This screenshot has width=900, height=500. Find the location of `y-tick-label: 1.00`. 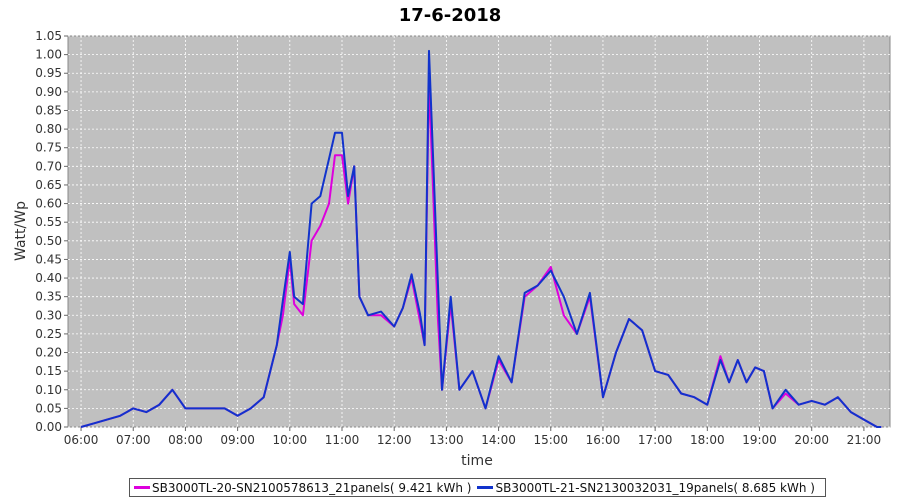

y-tick-label: 1.00 is located at coordinates (48, 55).